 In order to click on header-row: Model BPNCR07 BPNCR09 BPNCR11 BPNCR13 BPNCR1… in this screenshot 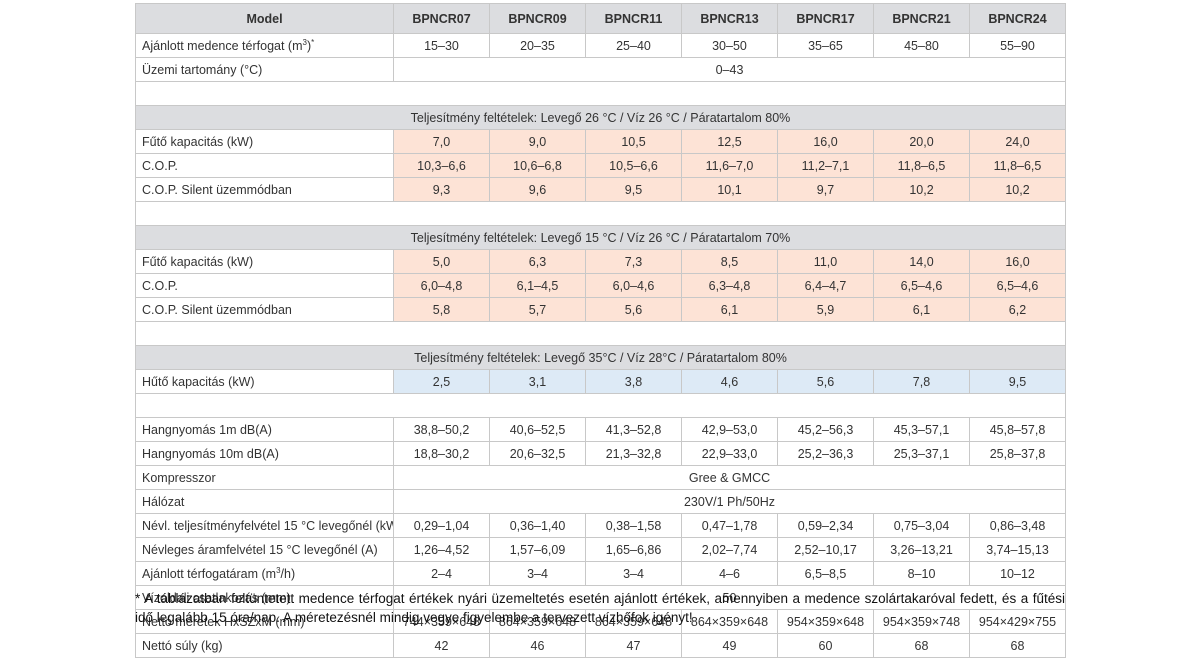, I will do `click(600, 18)`.